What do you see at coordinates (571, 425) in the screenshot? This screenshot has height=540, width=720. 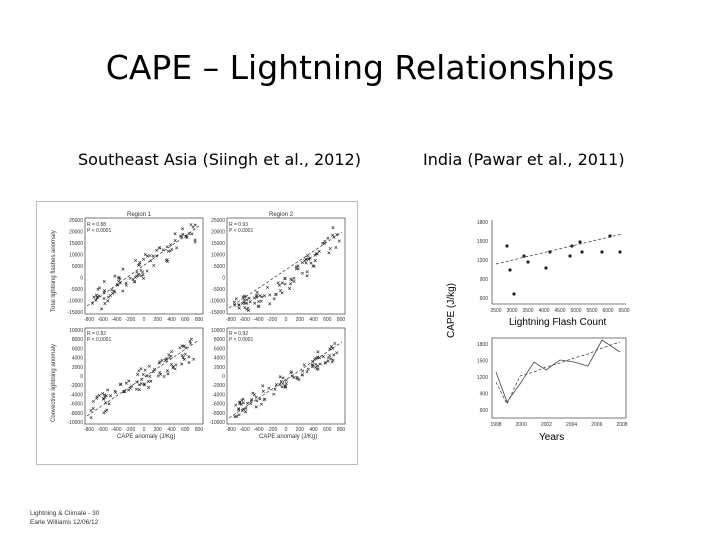 I see `tick-label: 2004` at bounding box center [571, 425].